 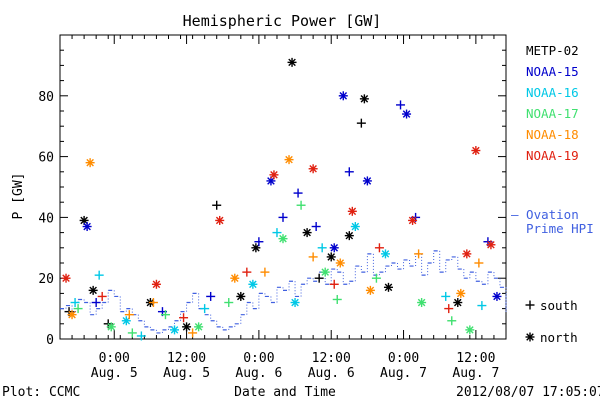 What do you see at coordinates (530, 337) in the screenshot?
I see `north-marker-legend` at bounding box center [530, 337].